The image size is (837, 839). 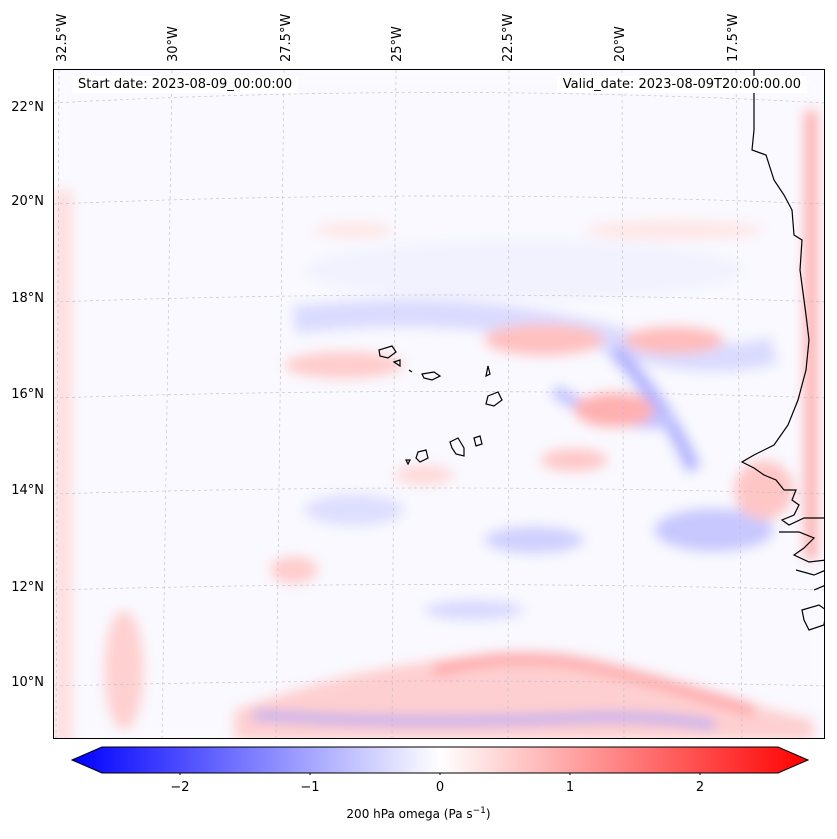 I want to click on colorbar-tick-label: 0, so click(x=440, y=787).